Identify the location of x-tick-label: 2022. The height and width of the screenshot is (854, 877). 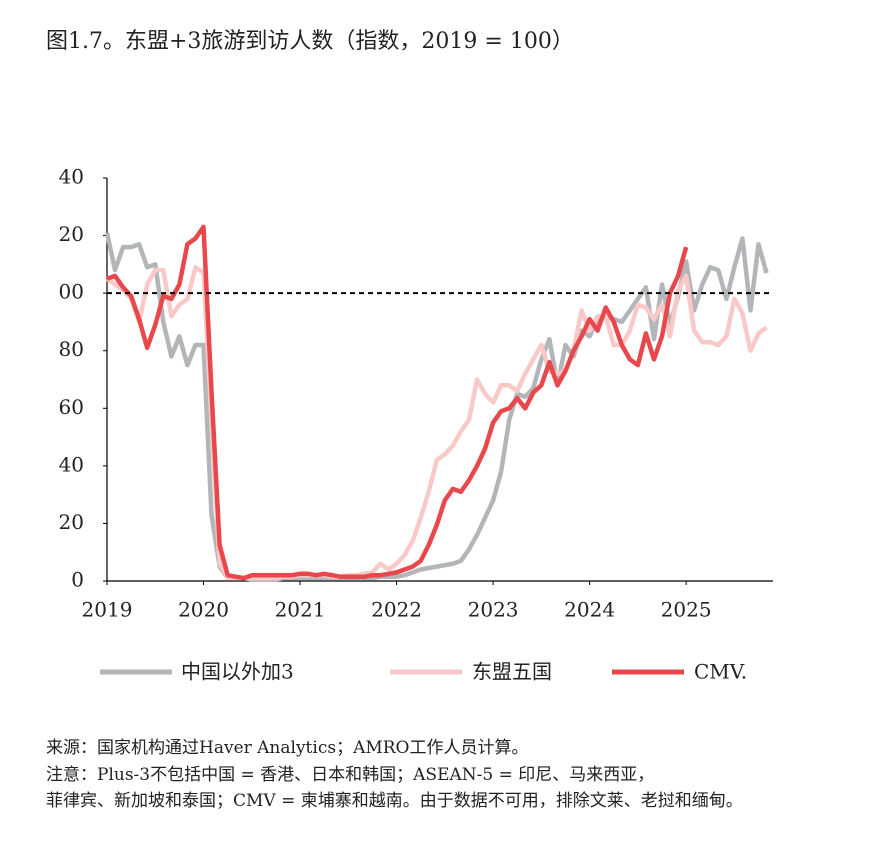
(396, 610).